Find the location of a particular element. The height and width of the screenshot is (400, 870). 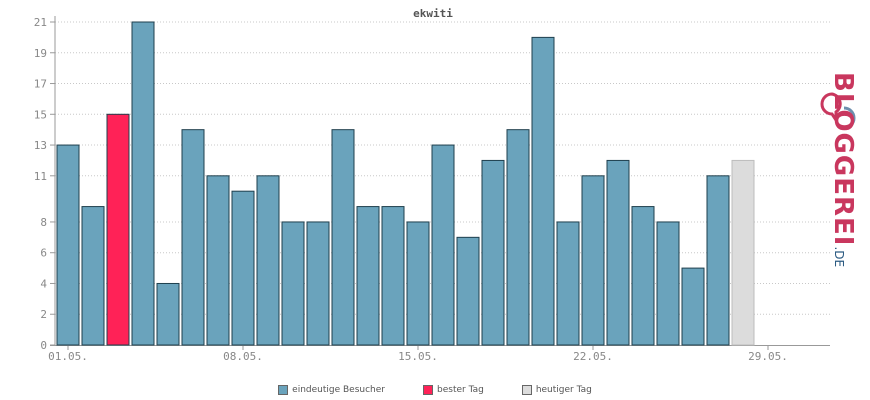

legend-label-best-day: bester Tag is located at coordinates (460, 390).